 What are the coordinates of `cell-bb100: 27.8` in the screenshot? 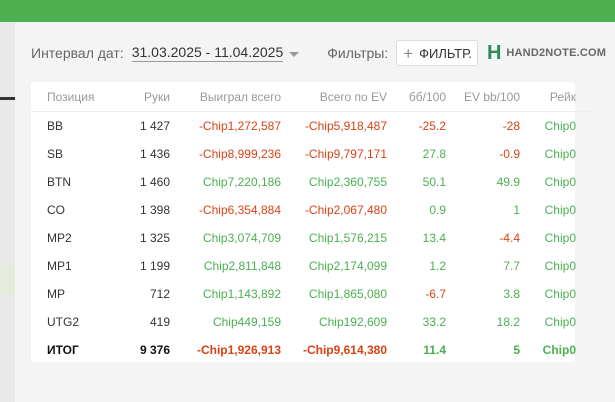 It's located at (434, 154).